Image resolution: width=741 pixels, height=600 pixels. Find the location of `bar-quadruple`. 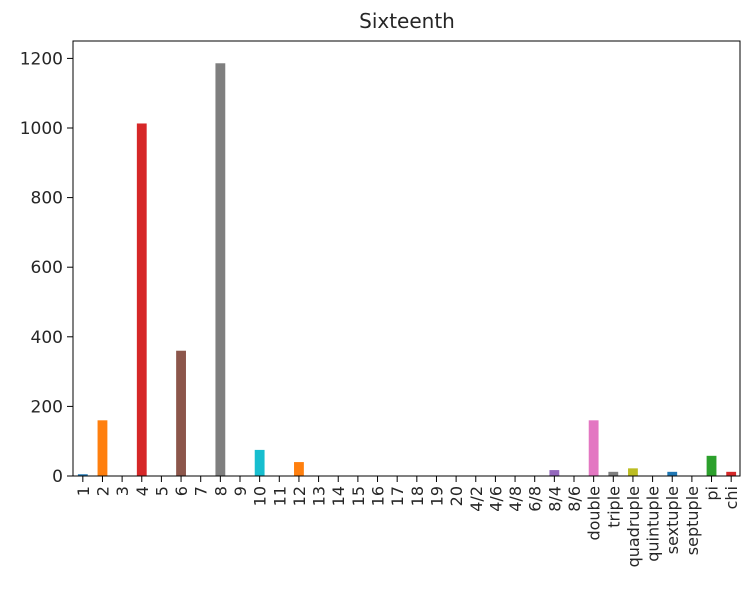

bar-quadruple is located at coordinates (633, 472).